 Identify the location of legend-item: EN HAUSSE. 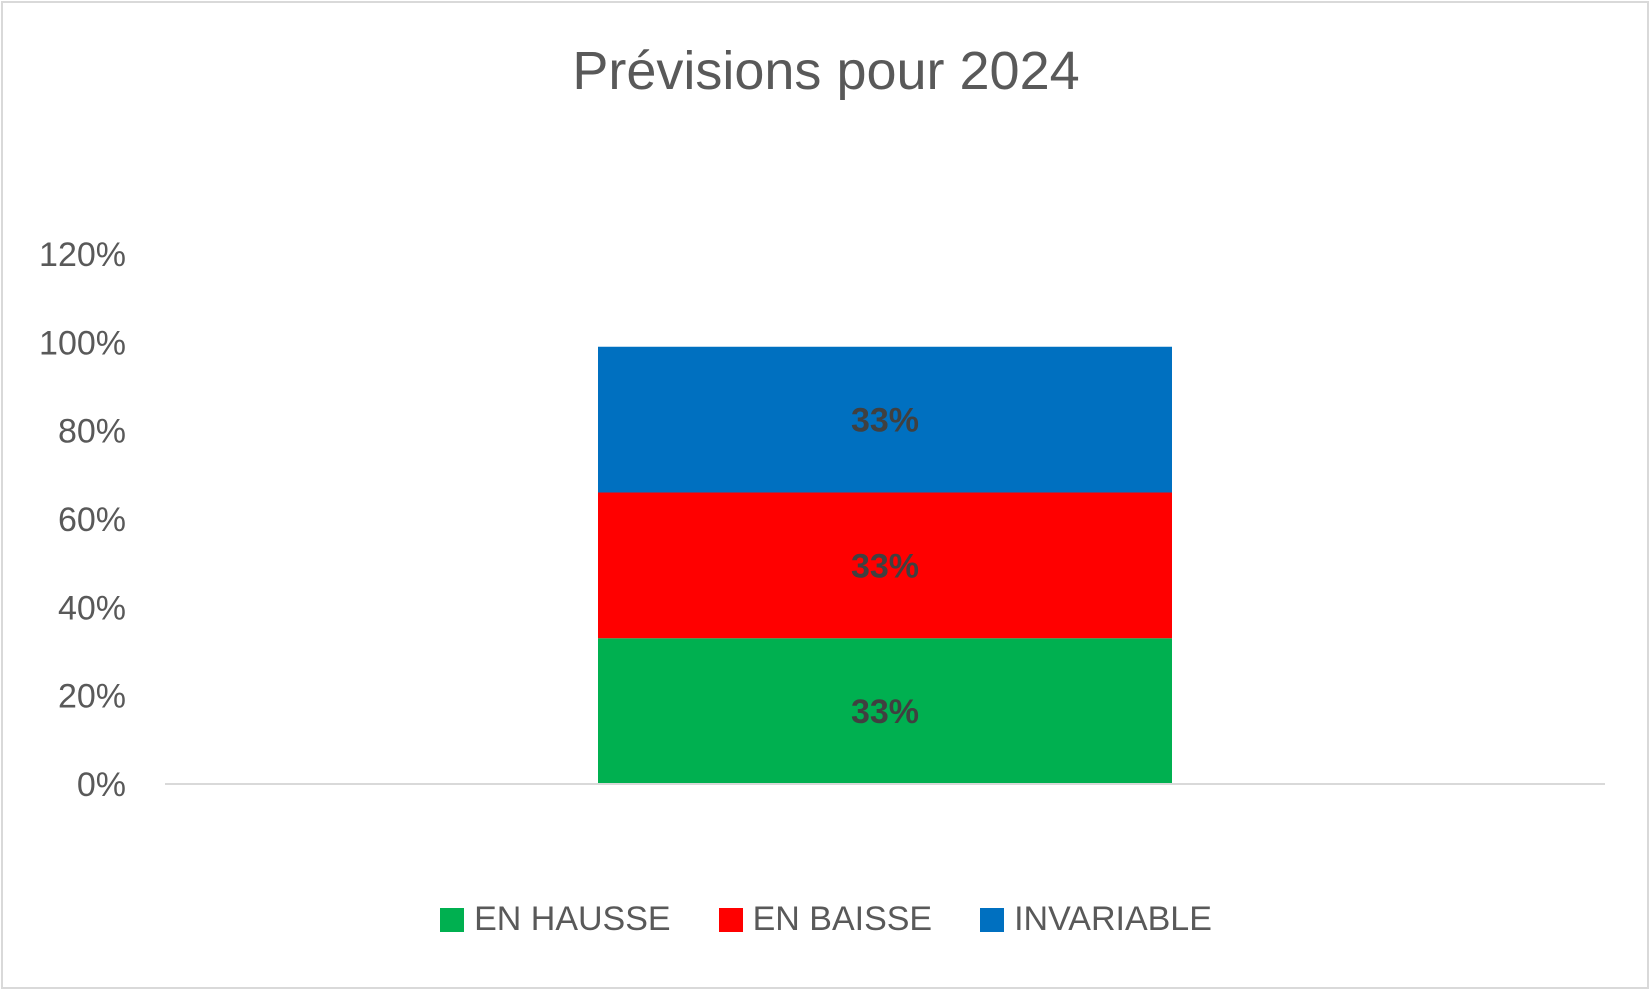
(555, 919).